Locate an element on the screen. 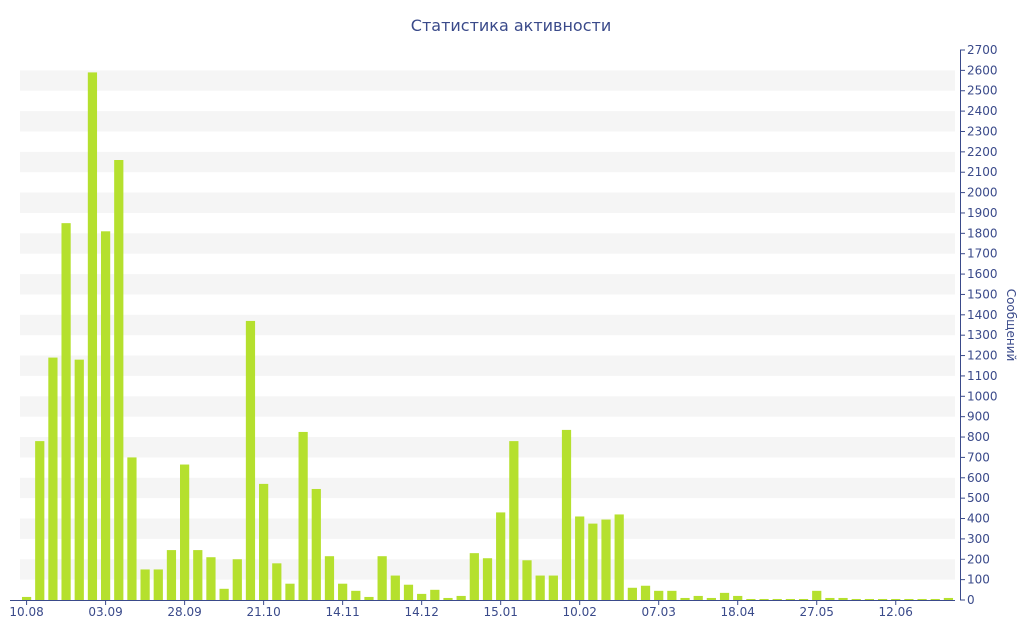 This screenshot has width=1024, height=640. x-tick-label: 03.09 is located at coordinates (105, 612).